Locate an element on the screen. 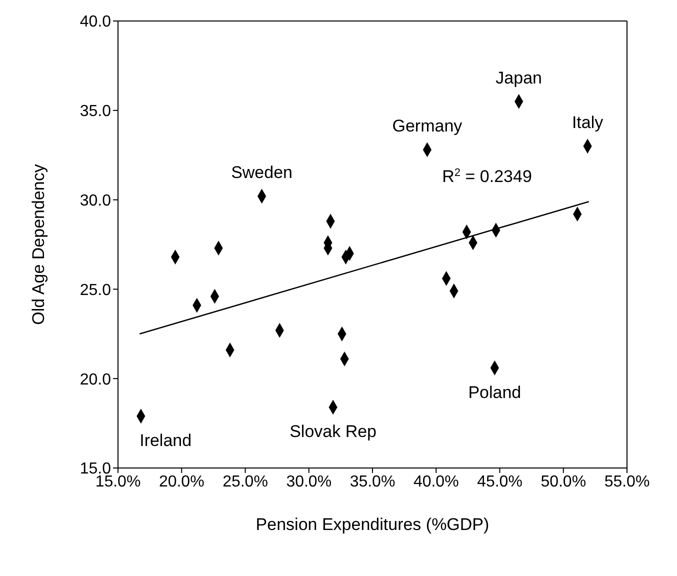 The height and width of the screenshot is (576, 677). annotation: Japan is located at coordinates (519, 78).